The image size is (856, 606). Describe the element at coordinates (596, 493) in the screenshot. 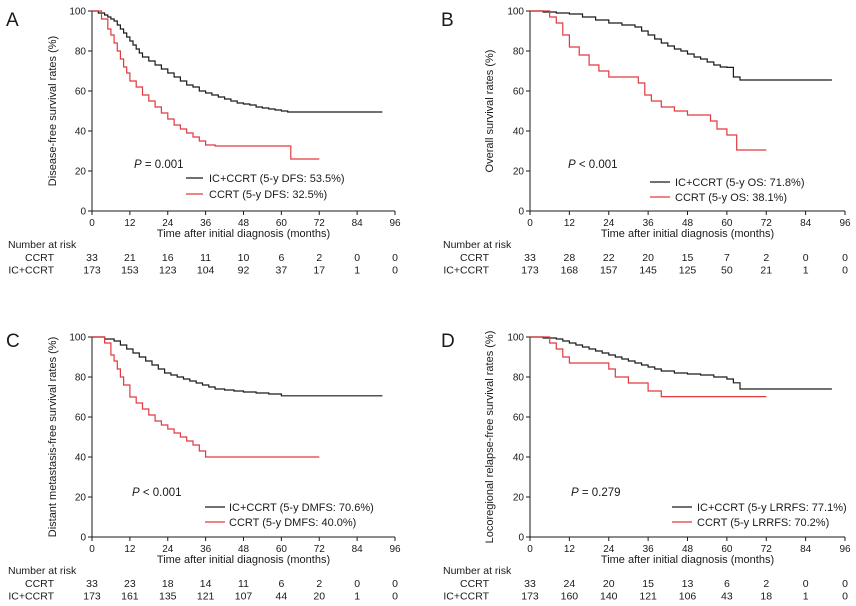

I see `p-value: P = 0.279` at that location.